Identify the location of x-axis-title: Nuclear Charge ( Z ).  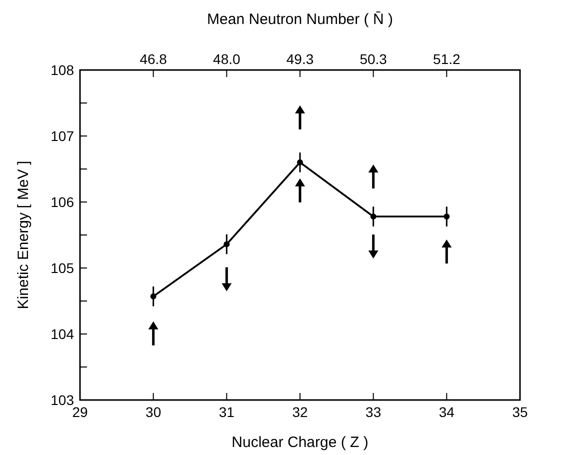
(300, 442).